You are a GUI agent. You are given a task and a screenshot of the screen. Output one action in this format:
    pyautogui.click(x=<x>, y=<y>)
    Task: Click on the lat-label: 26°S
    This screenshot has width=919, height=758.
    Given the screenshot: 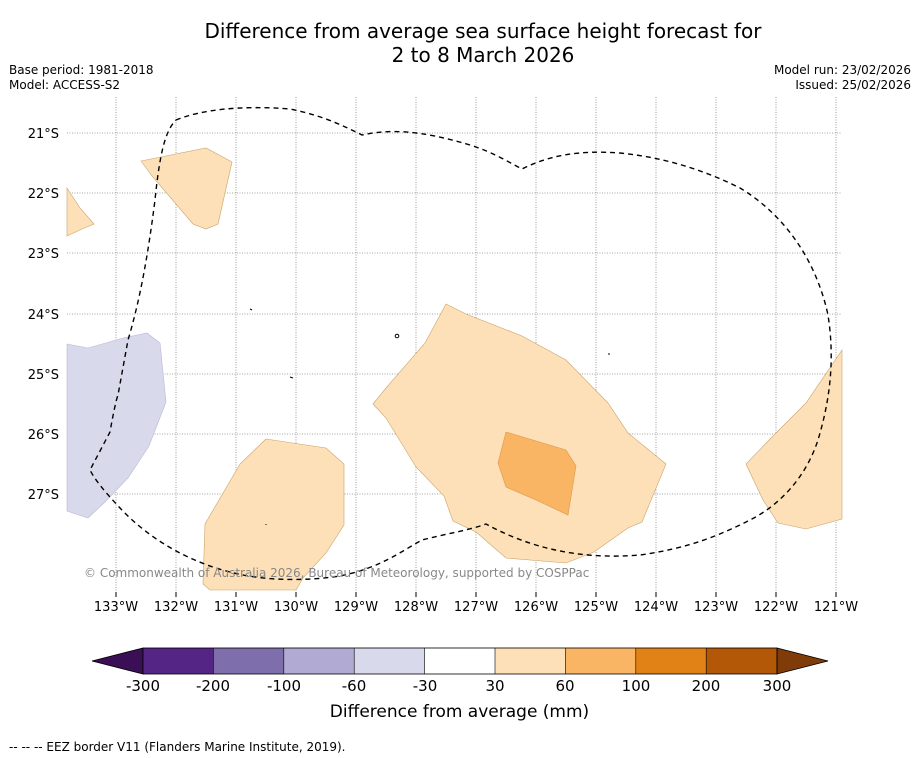 What is the action you would take?
    pyautogui.click(x=43, y=435)
    